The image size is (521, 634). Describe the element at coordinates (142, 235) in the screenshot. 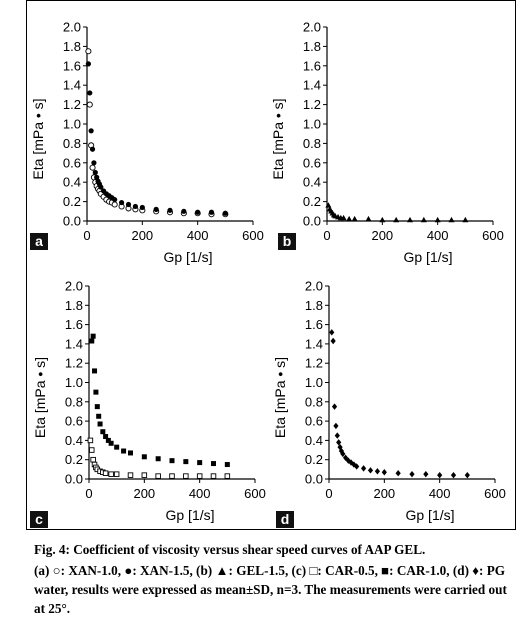

I see `x-tick-label: 200` at that location.